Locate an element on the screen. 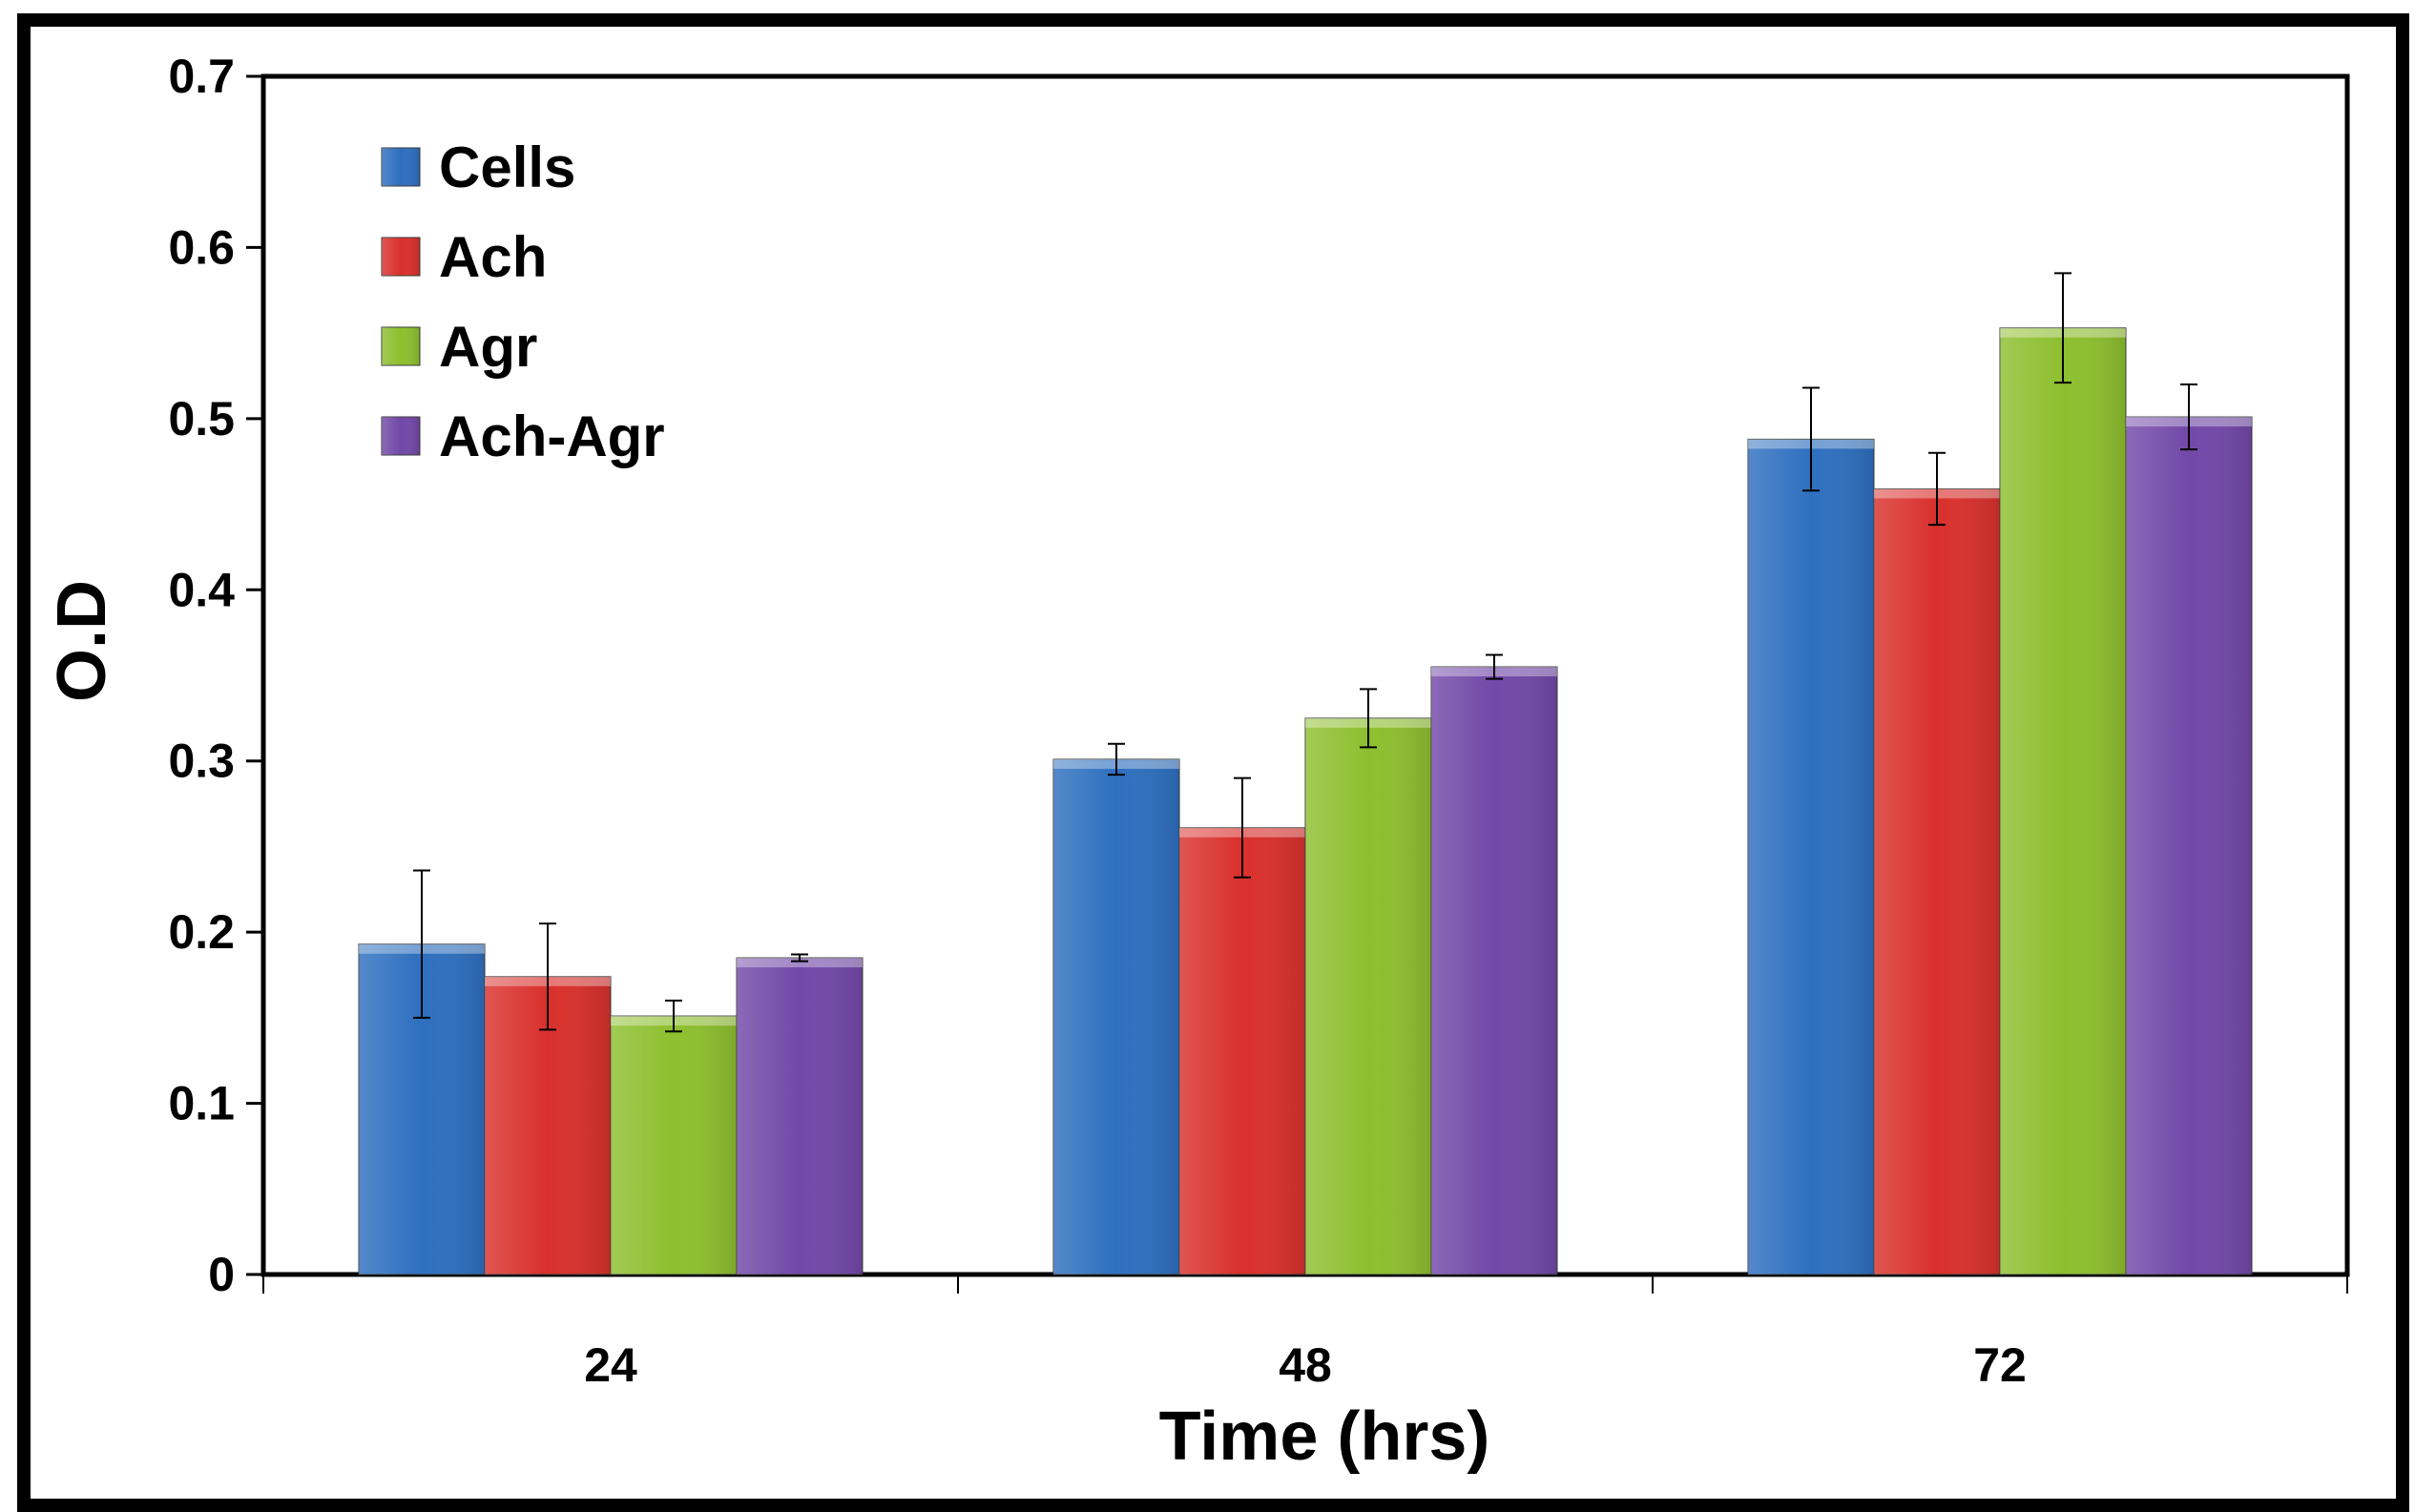  x-tick-label: 72 is located at coordinates (2000, 1365).